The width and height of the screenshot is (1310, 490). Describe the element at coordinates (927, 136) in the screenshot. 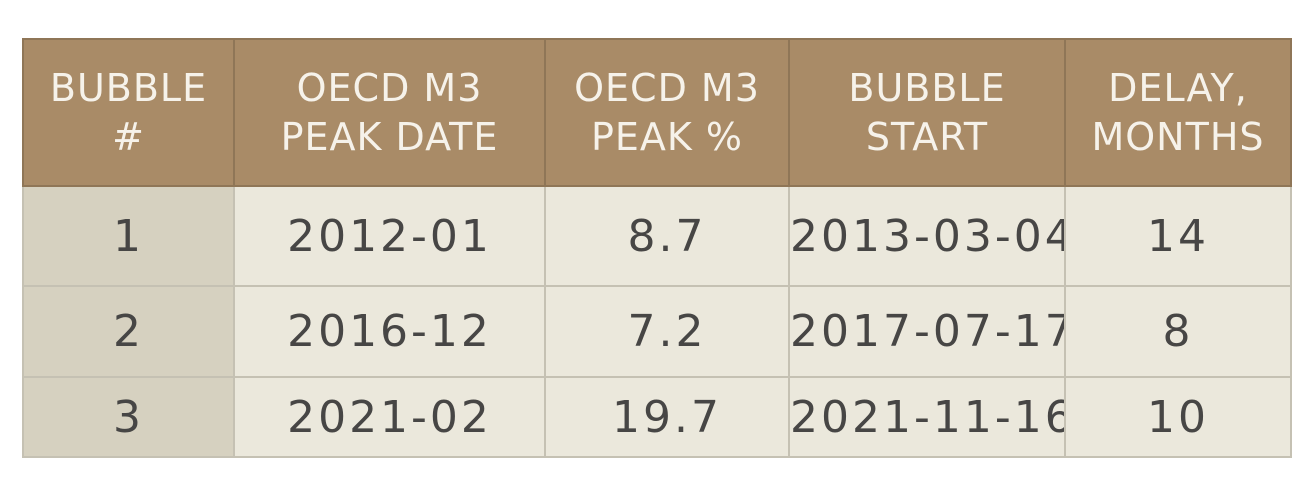

I see `header-line: START` at that location.